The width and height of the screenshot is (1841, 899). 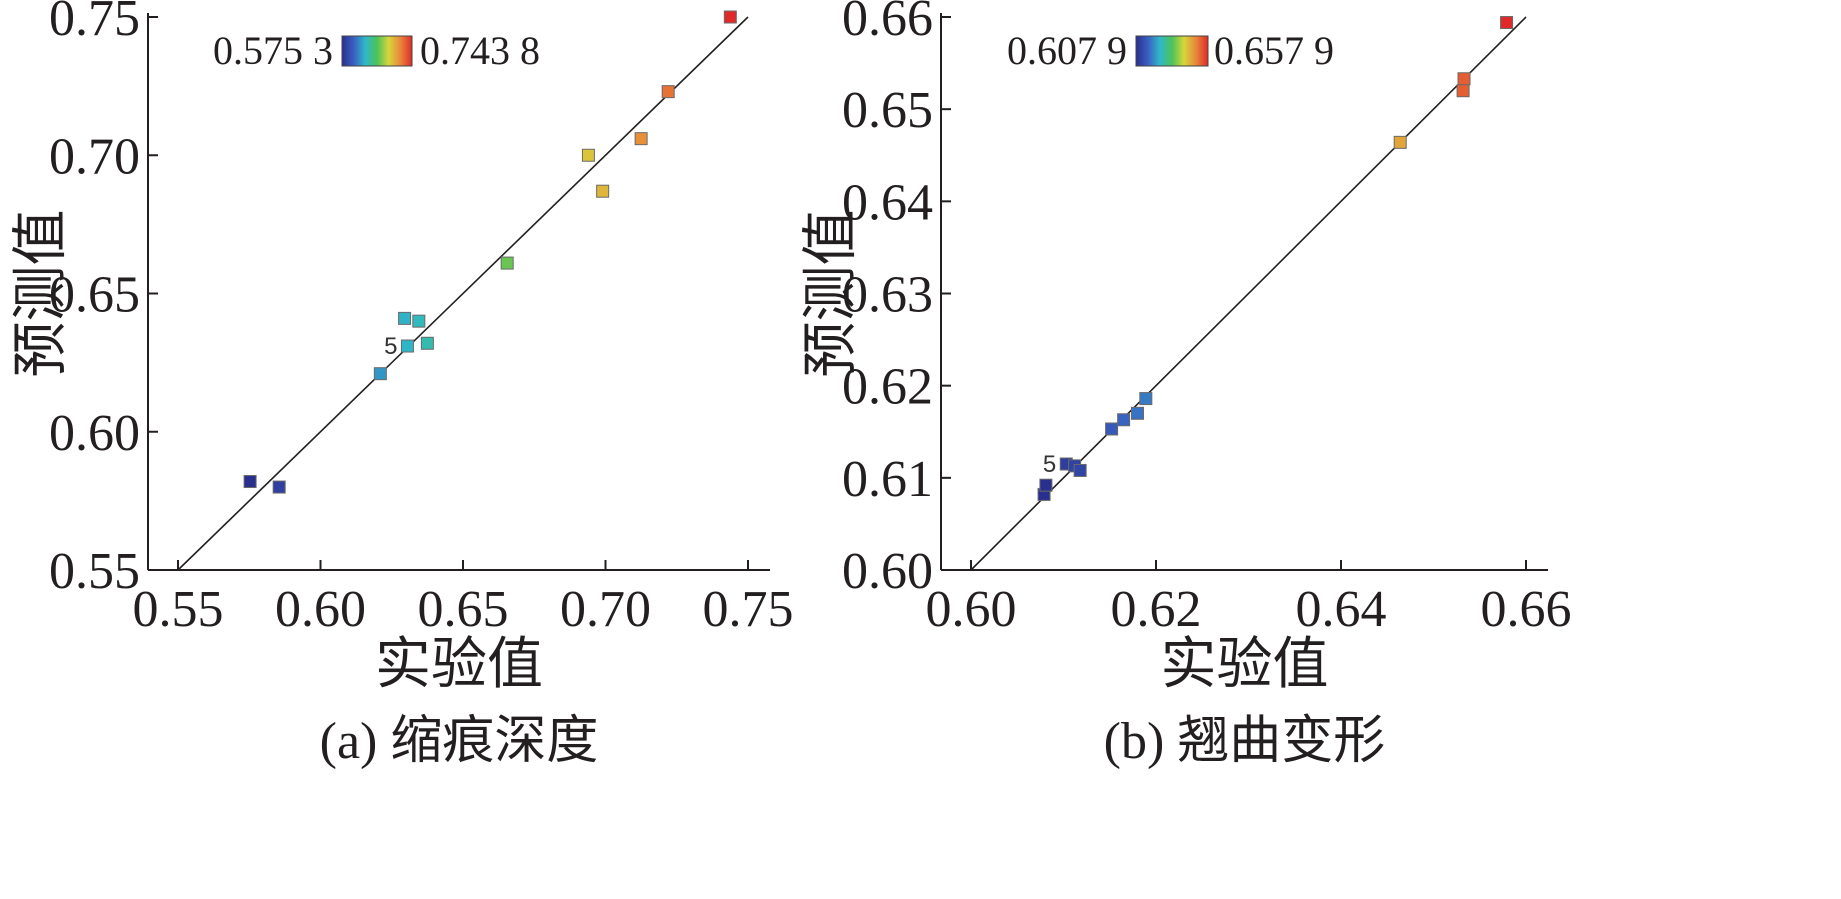 What do you see at coordinates (887, 571) in the screenshot?
I see `chart-b-y-tick-label: 0.60` at bounding box center [887, 571].